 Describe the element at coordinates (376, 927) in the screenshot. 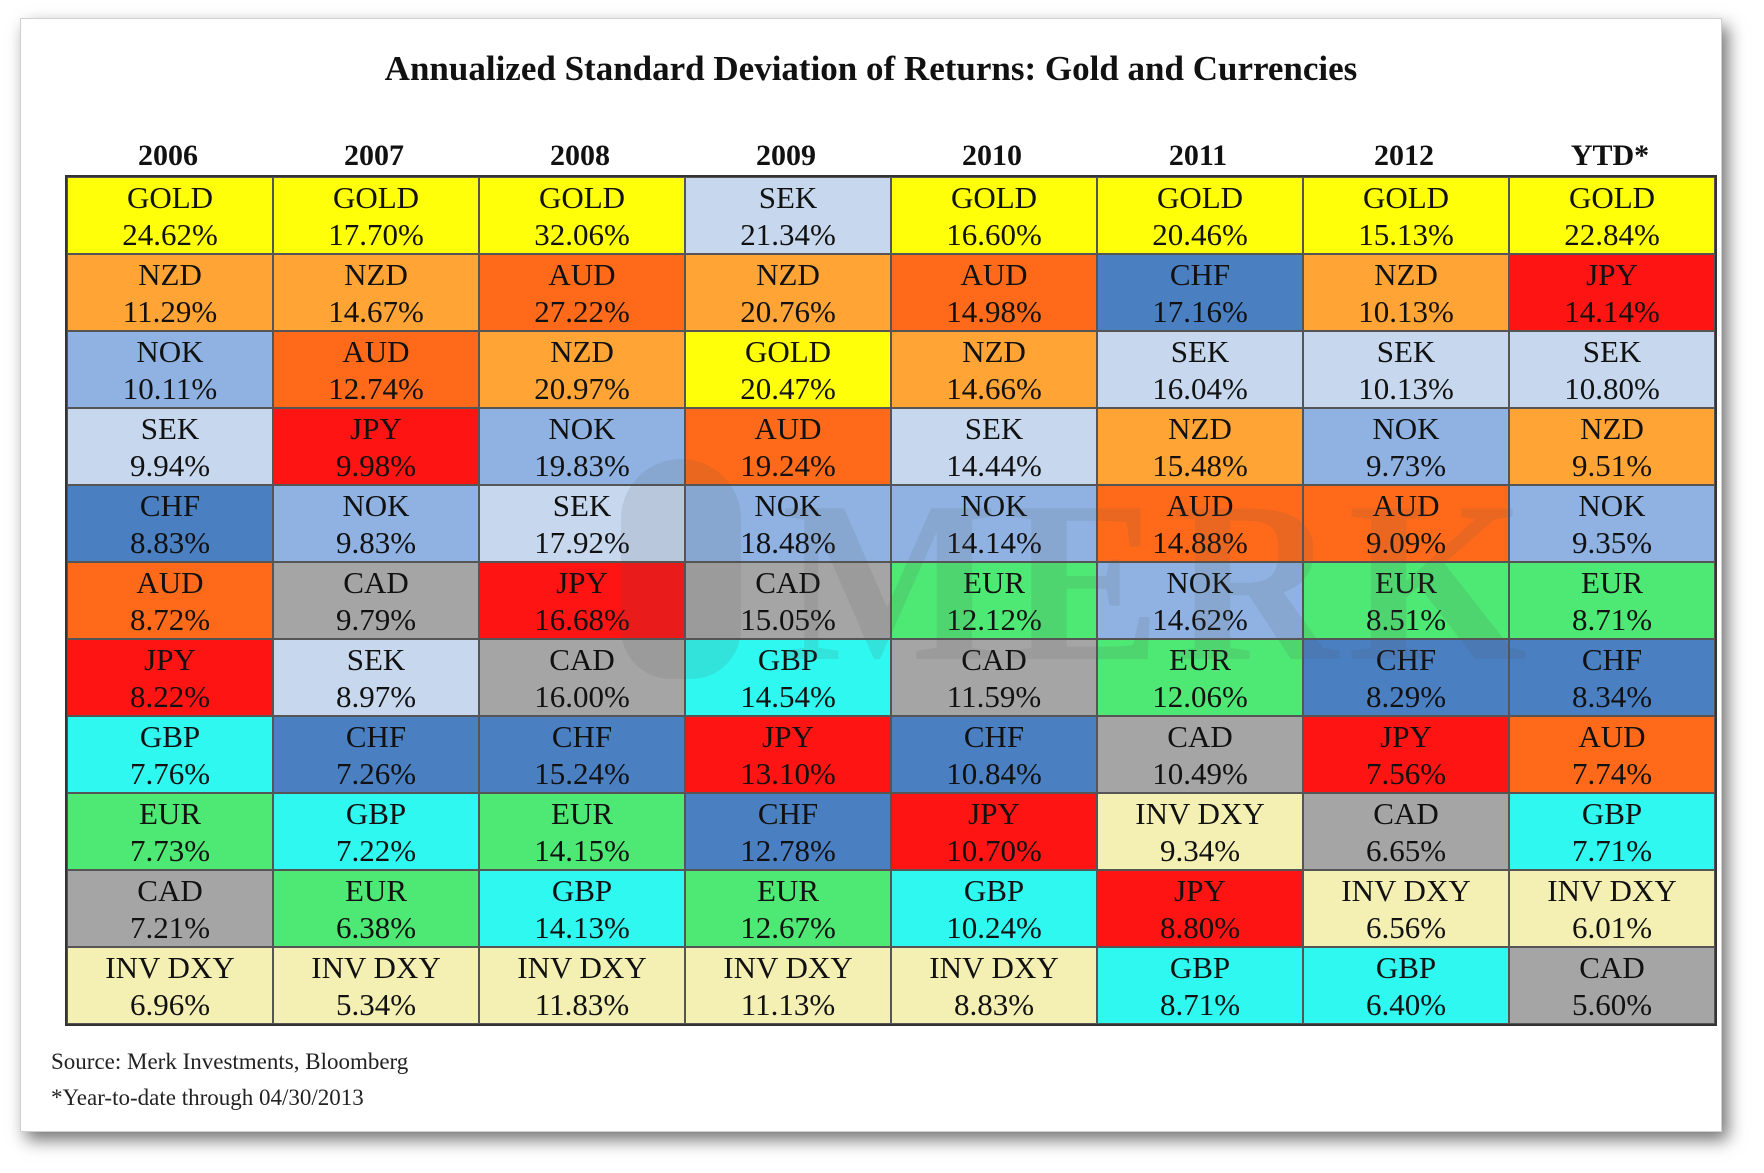

I see `volatility-value: 6.38%` at that location.